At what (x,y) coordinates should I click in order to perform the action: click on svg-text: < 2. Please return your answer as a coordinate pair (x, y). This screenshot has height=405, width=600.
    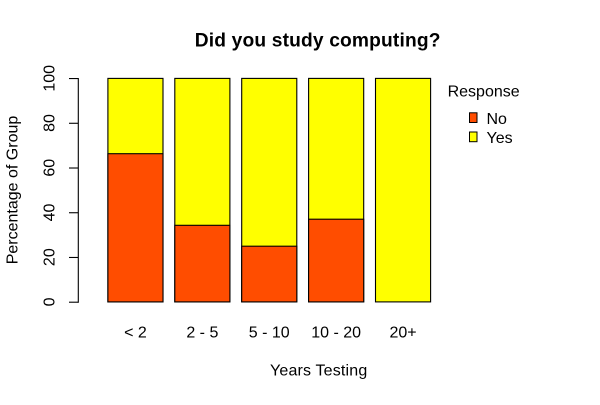
    Looking at the image, I should click on (135, 332).